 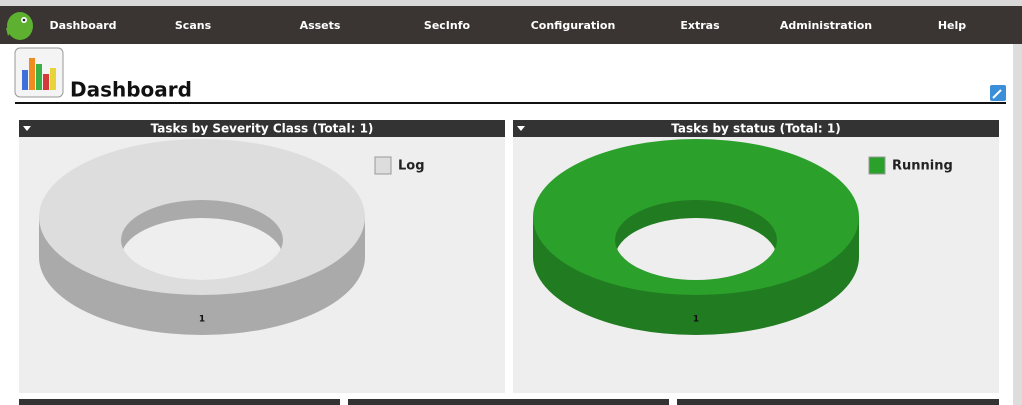 What do you see at coordinates (511, 22) in the screenshot?
I see `nav-bar` at bounding box center [511, 22].